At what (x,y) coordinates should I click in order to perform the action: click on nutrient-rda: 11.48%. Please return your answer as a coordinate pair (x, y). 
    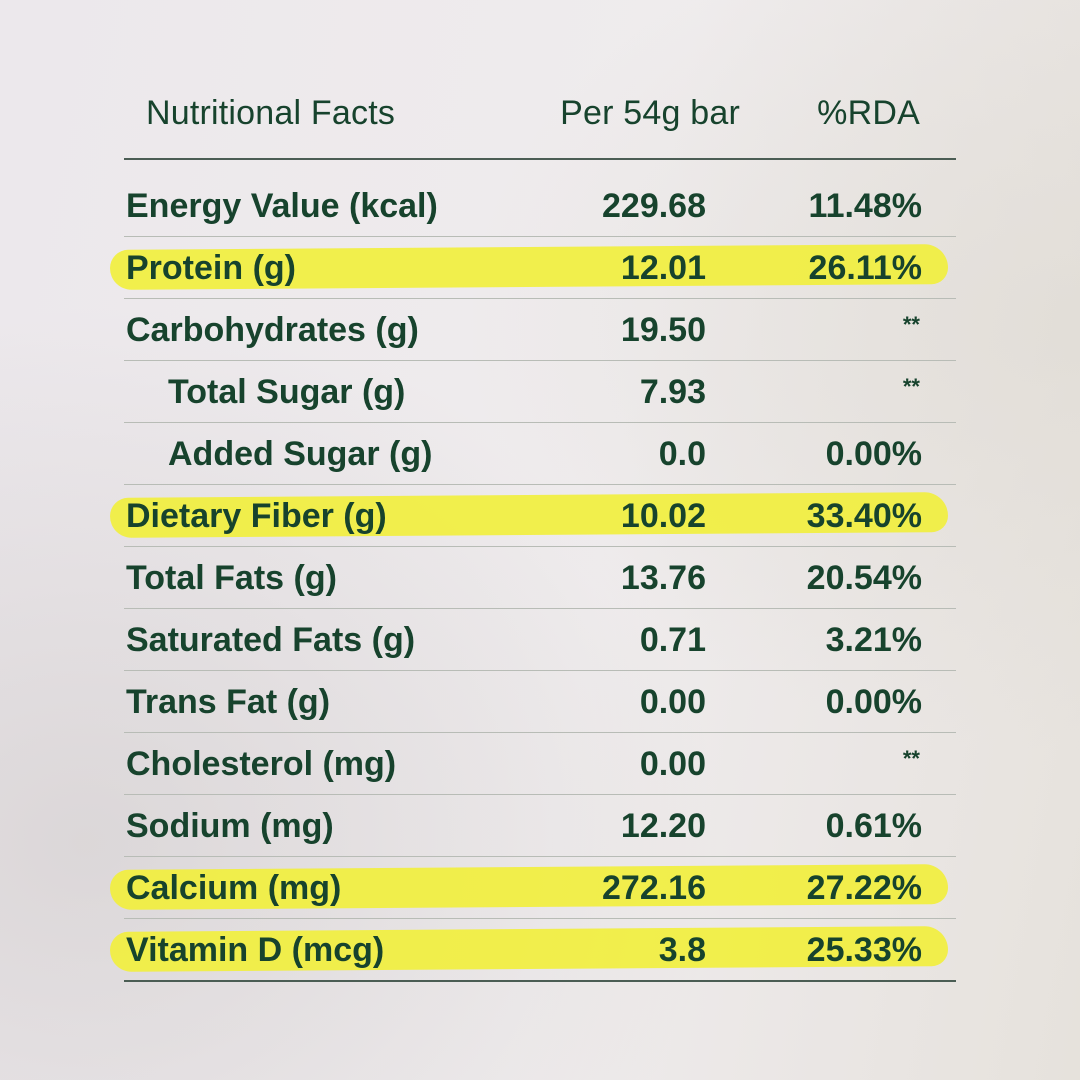
    Looking at the image, I should click on (865, 206).